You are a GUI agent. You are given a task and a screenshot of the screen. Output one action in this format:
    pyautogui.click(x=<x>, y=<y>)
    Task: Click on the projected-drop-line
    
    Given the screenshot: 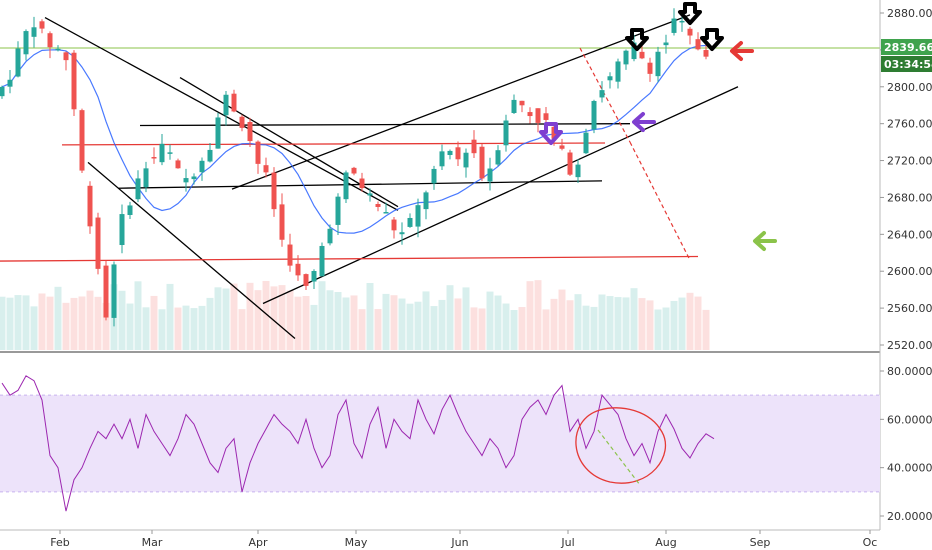 What is the action you would take?
    pyautogui.click(x=605, y=95)
    